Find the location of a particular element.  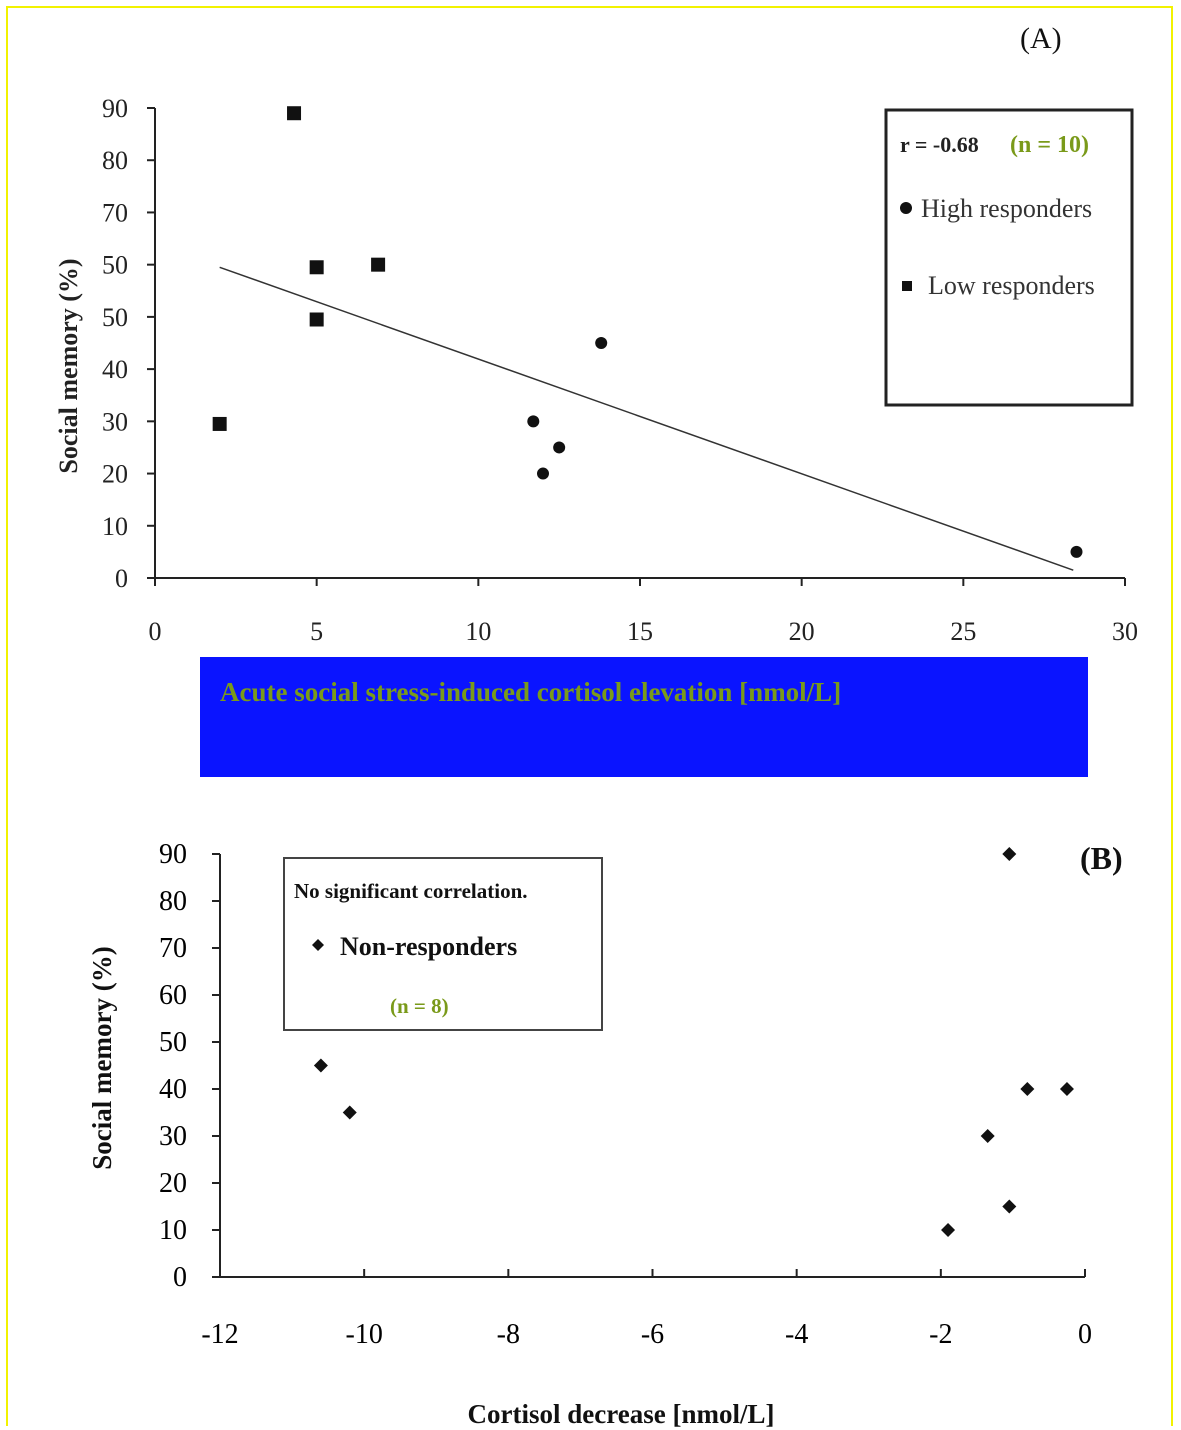

x-tick-label-b: -12 is located at coordinates (219, 1334).